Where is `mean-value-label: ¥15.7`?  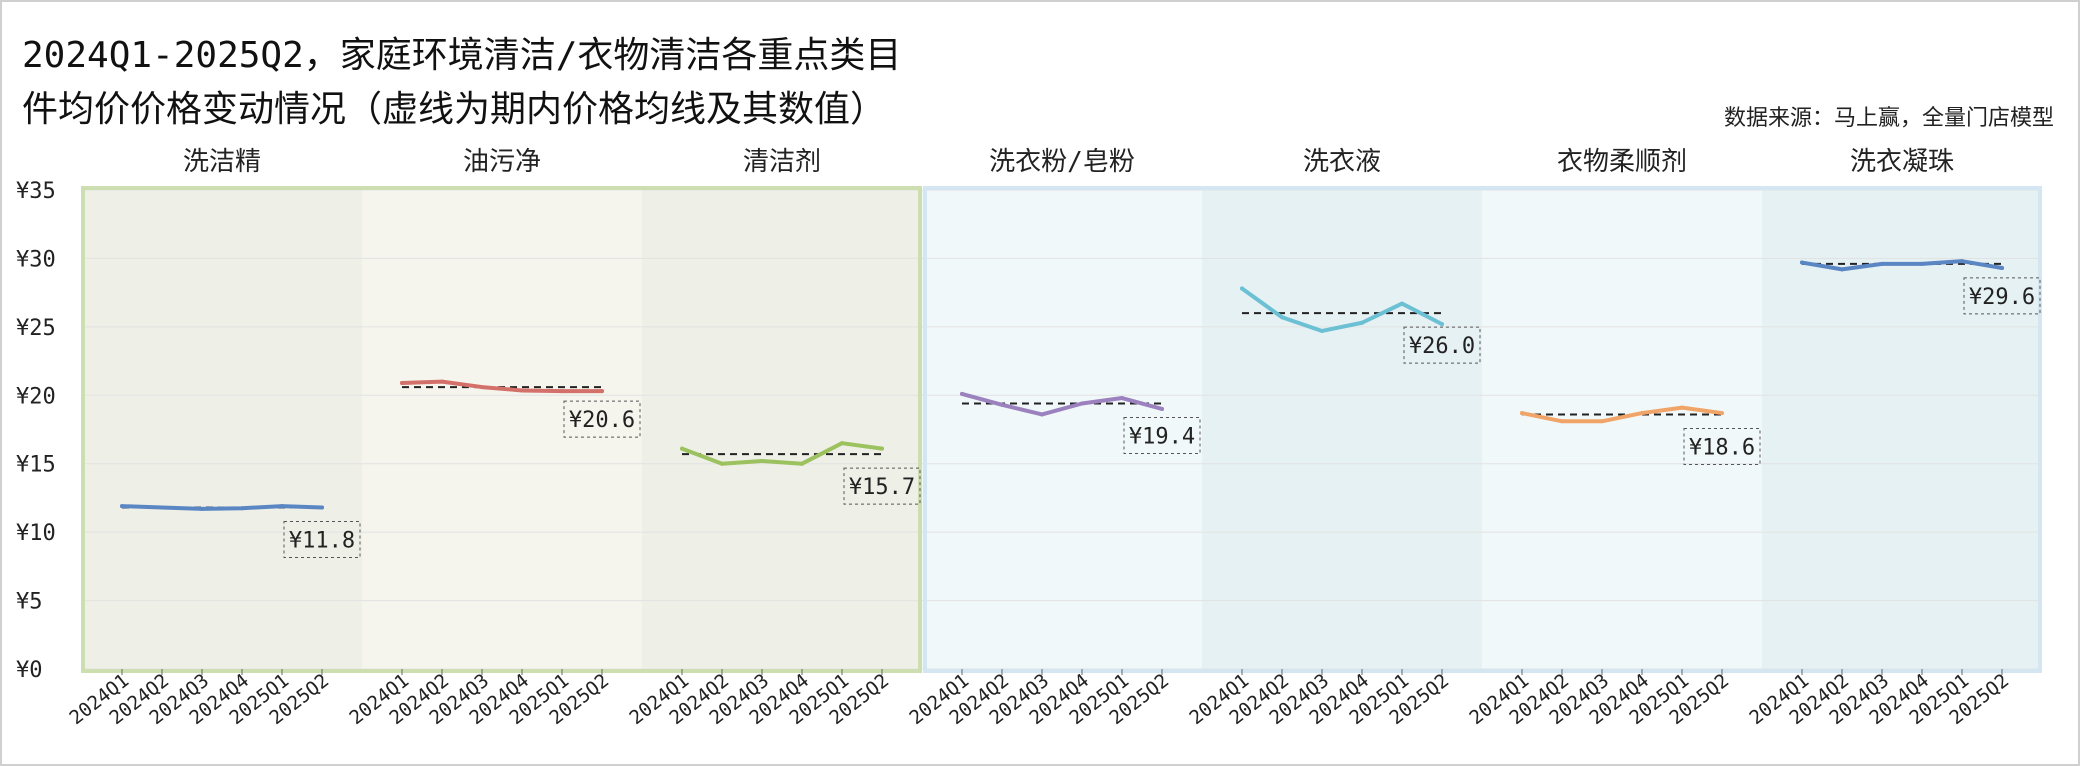 mean-value-label: ¥15.7 is located at coordinates (882, 487).